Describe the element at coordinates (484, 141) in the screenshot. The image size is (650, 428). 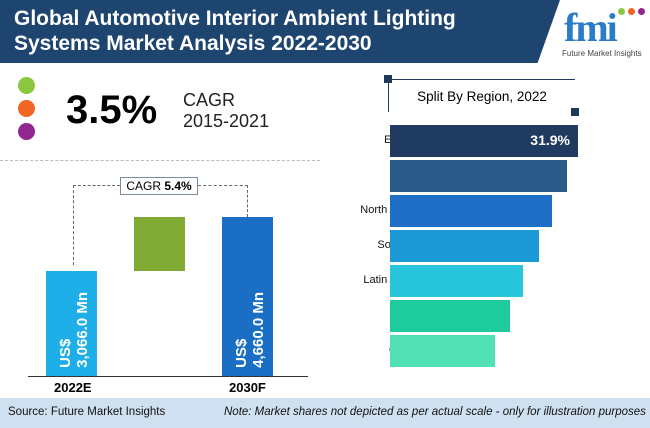
I see `region-bar: 31.9%` at that location.